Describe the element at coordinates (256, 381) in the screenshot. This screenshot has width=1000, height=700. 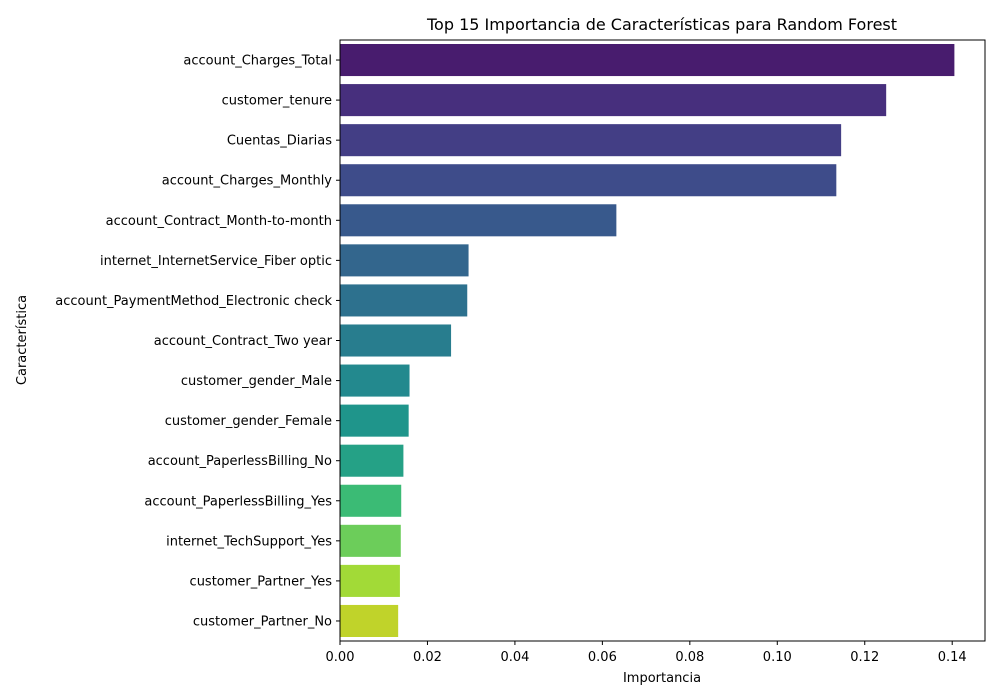
I see `y-tick-label-8: customer_gender_Male` at that location.